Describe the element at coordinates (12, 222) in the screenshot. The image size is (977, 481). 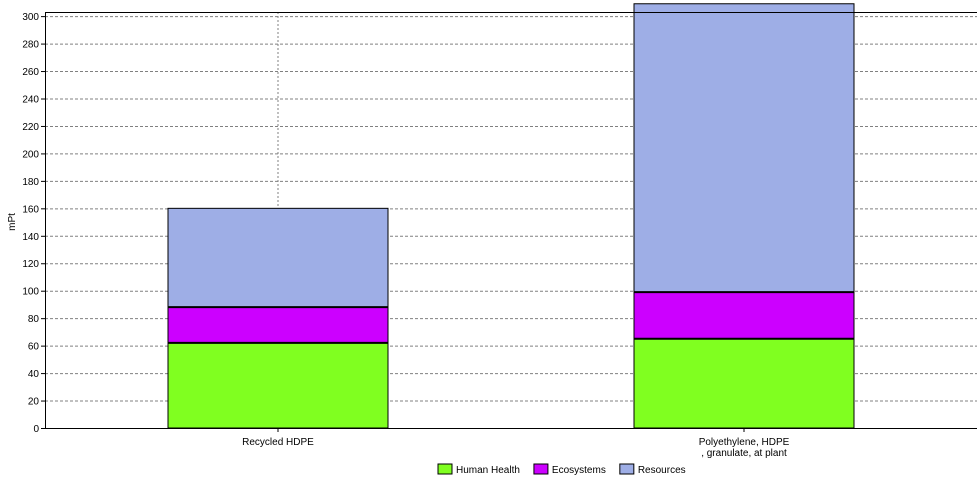
I see `y-axis-label: mPt` at that location.